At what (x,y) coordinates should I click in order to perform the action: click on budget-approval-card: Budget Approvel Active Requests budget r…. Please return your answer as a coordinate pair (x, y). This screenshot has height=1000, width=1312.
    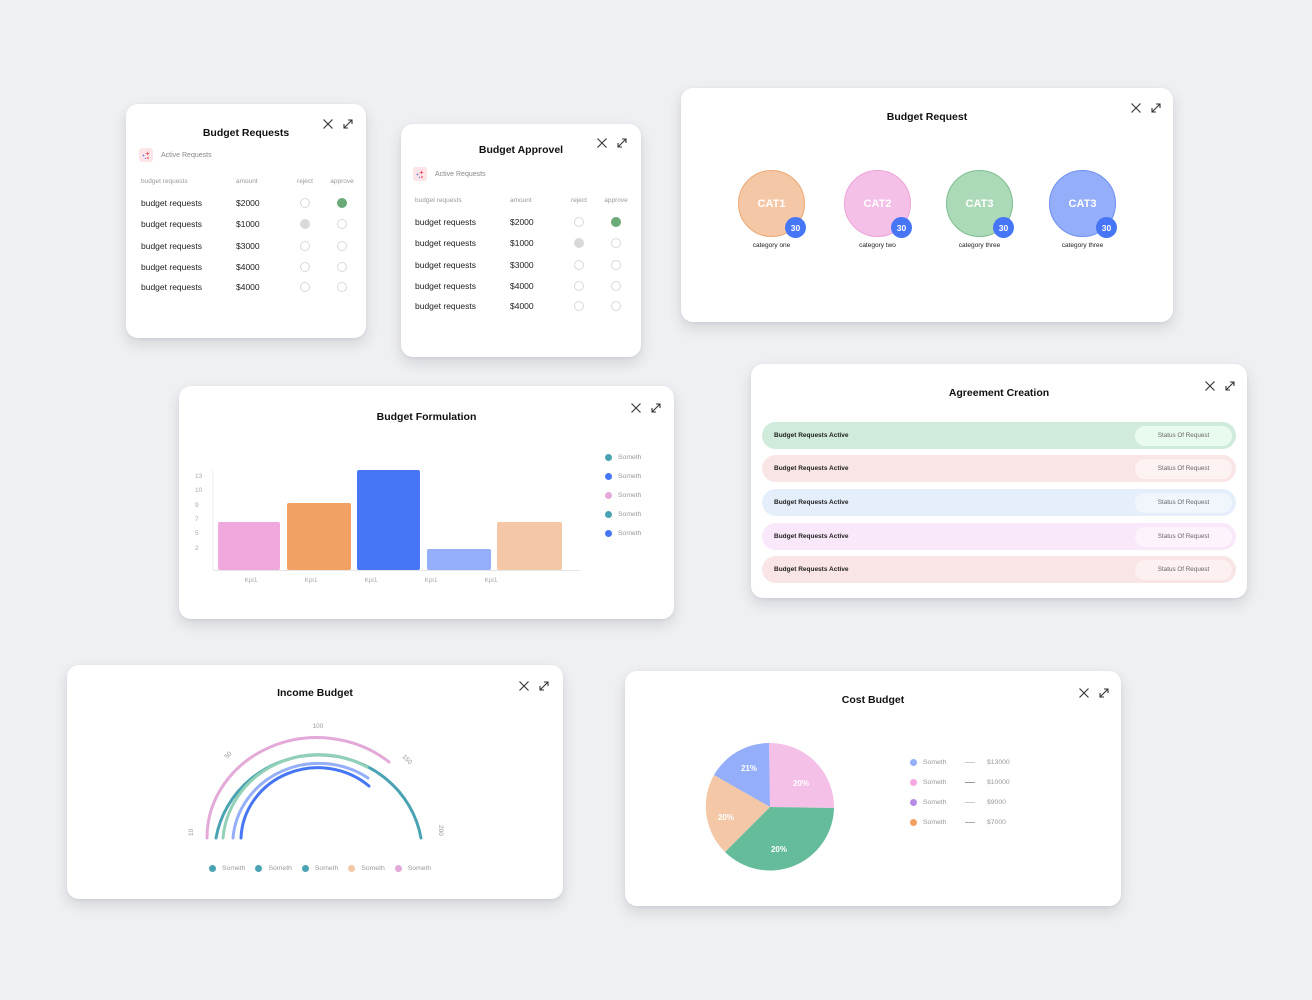
    Looking at the image, I should click on (521, 240).